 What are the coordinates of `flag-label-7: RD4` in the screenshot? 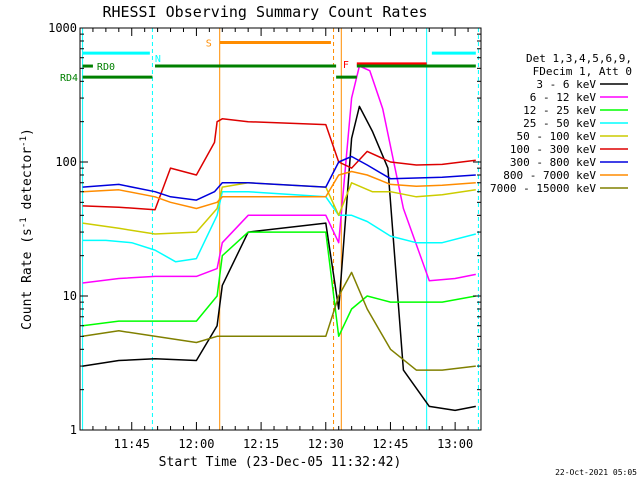 It's located at (69, 78).